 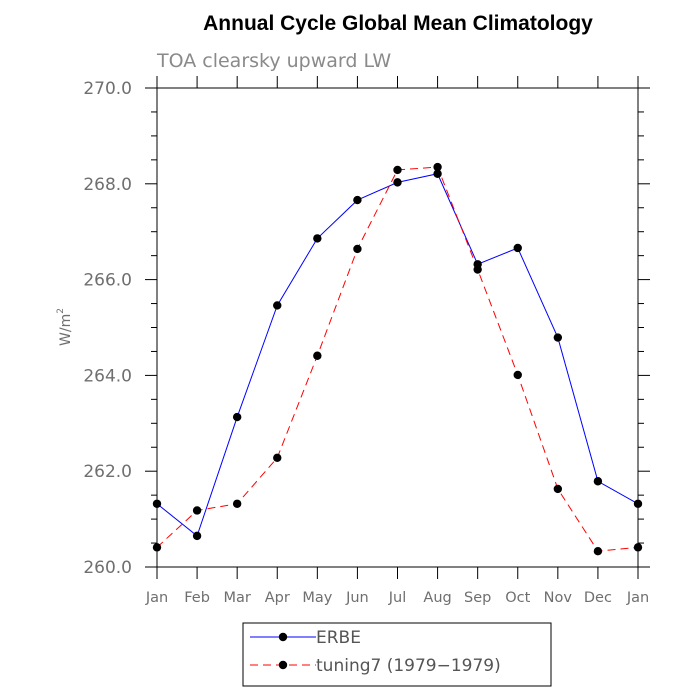 I want to click on y-tick-label: 270.0, so click(x=107, y=89).